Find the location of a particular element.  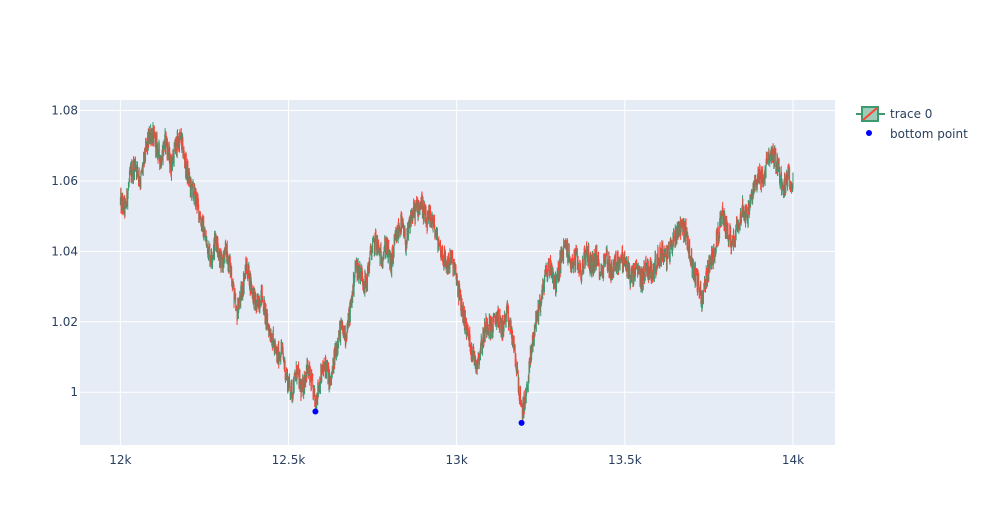

legend-item-trace-0: trace 0 is located at coordinates (894, 114).